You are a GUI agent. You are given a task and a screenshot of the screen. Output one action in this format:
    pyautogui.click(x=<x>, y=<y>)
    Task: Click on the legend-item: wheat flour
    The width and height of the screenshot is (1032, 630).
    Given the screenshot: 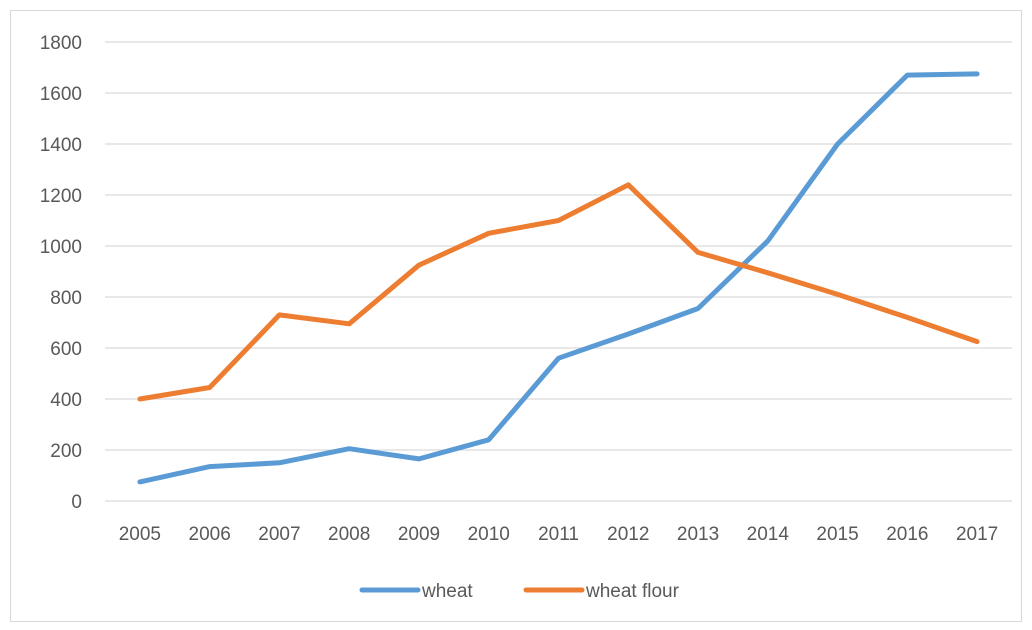 What is the action you would take?
    pyautogui.click(x=601, y=591)
    